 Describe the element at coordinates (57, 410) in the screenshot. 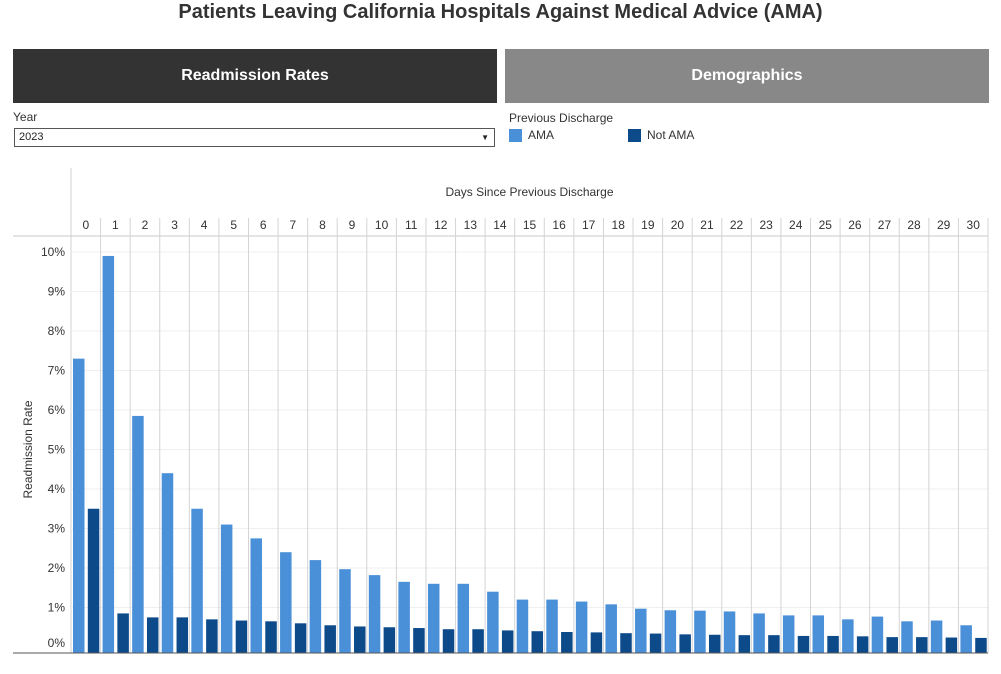

I see `y-tick-label: 6%` at that location.